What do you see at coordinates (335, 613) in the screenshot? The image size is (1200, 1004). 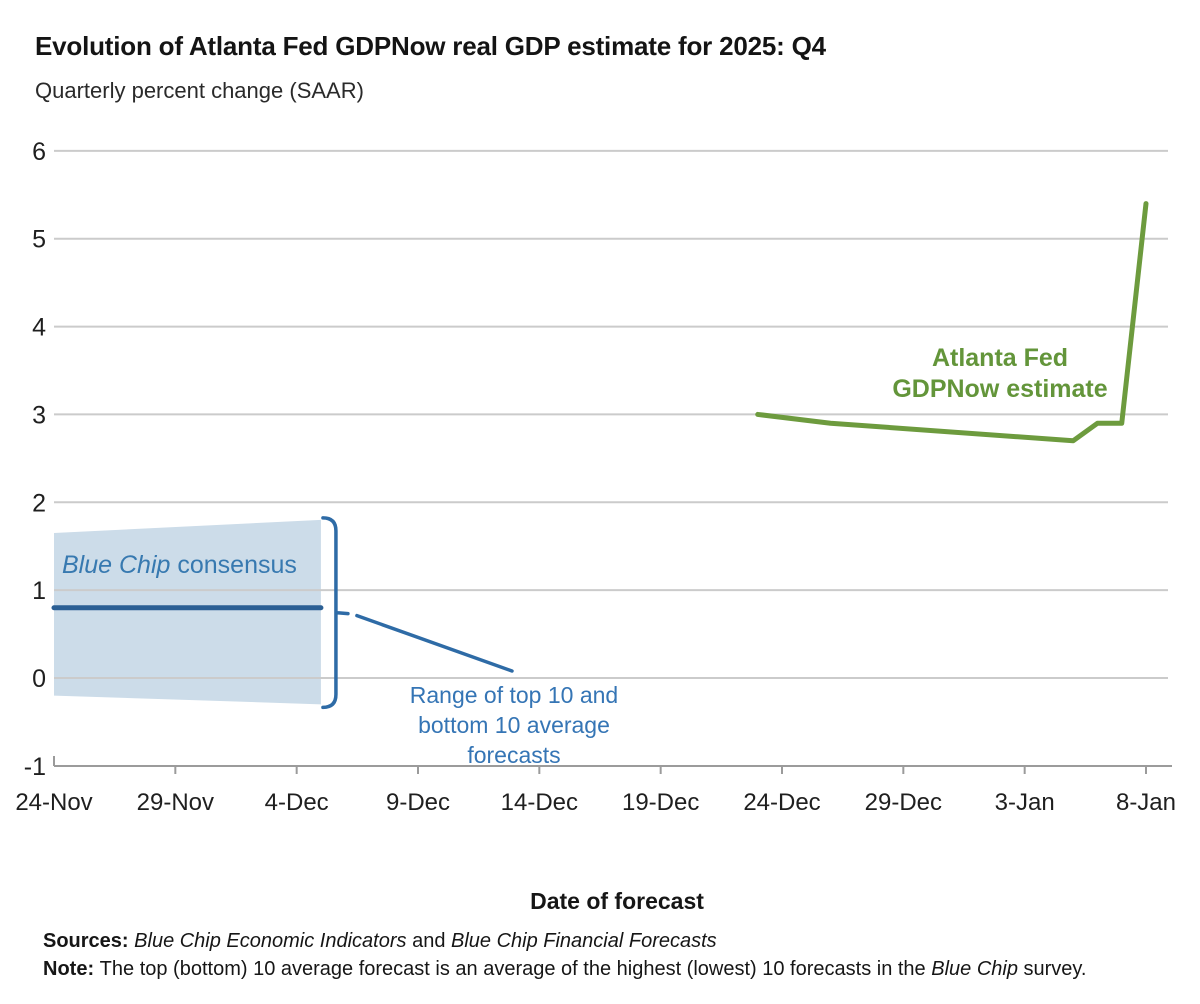 I see `range-bracket` at bounding box center [335, 613].